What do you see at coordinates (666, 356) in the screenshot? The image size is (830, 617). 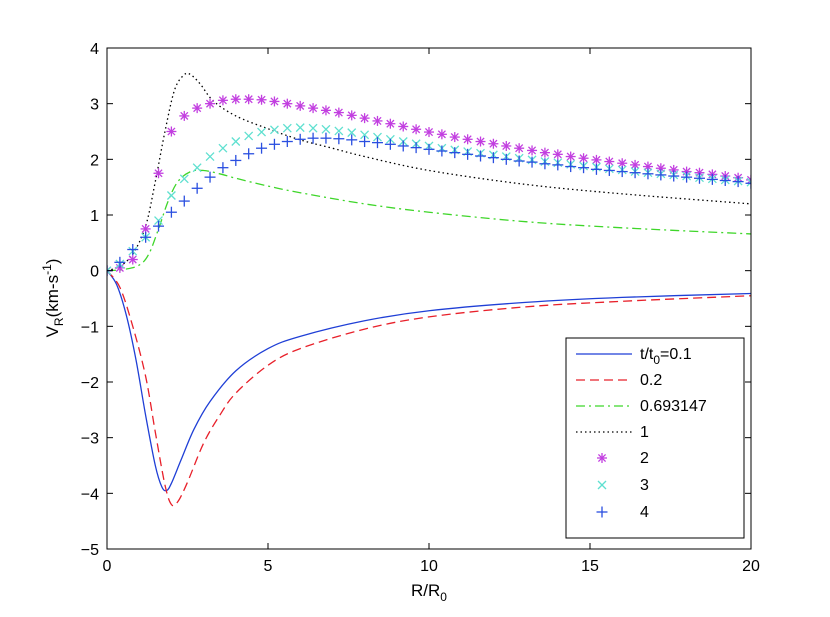 I see `legend-label-0: t/t0=0.1` at bounding box center [666, 356].